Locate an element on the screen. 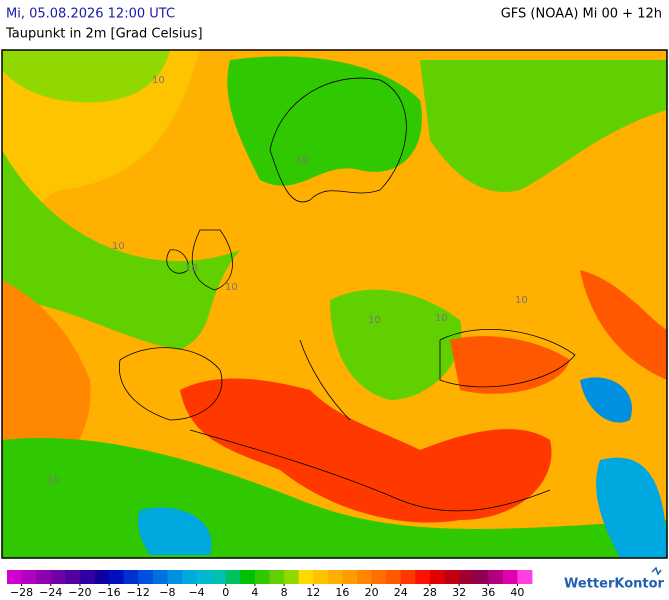 The height and width of the screenshot is (600, 669). legend-tick-label: −16 is located at coordinates (108, 592).